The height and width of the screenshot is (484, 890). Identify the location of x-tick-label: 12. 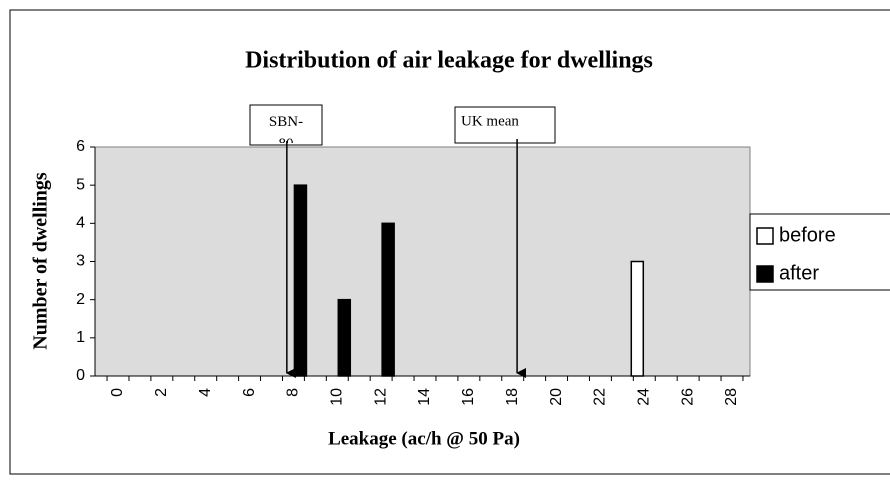
(380, 397).